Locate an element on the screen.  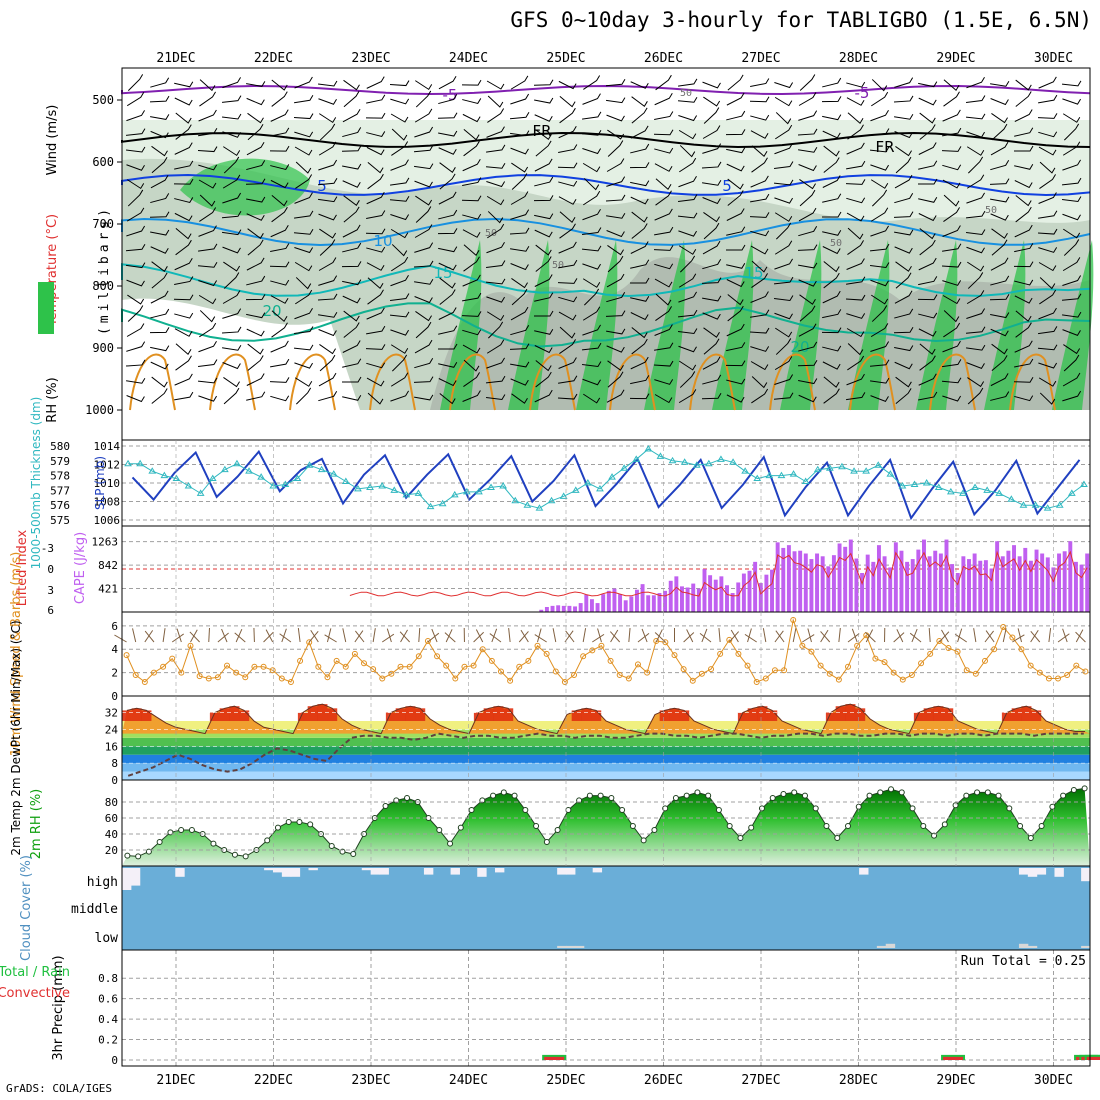
thickness-tick-label: 580 is located at coordinates (60, 446).